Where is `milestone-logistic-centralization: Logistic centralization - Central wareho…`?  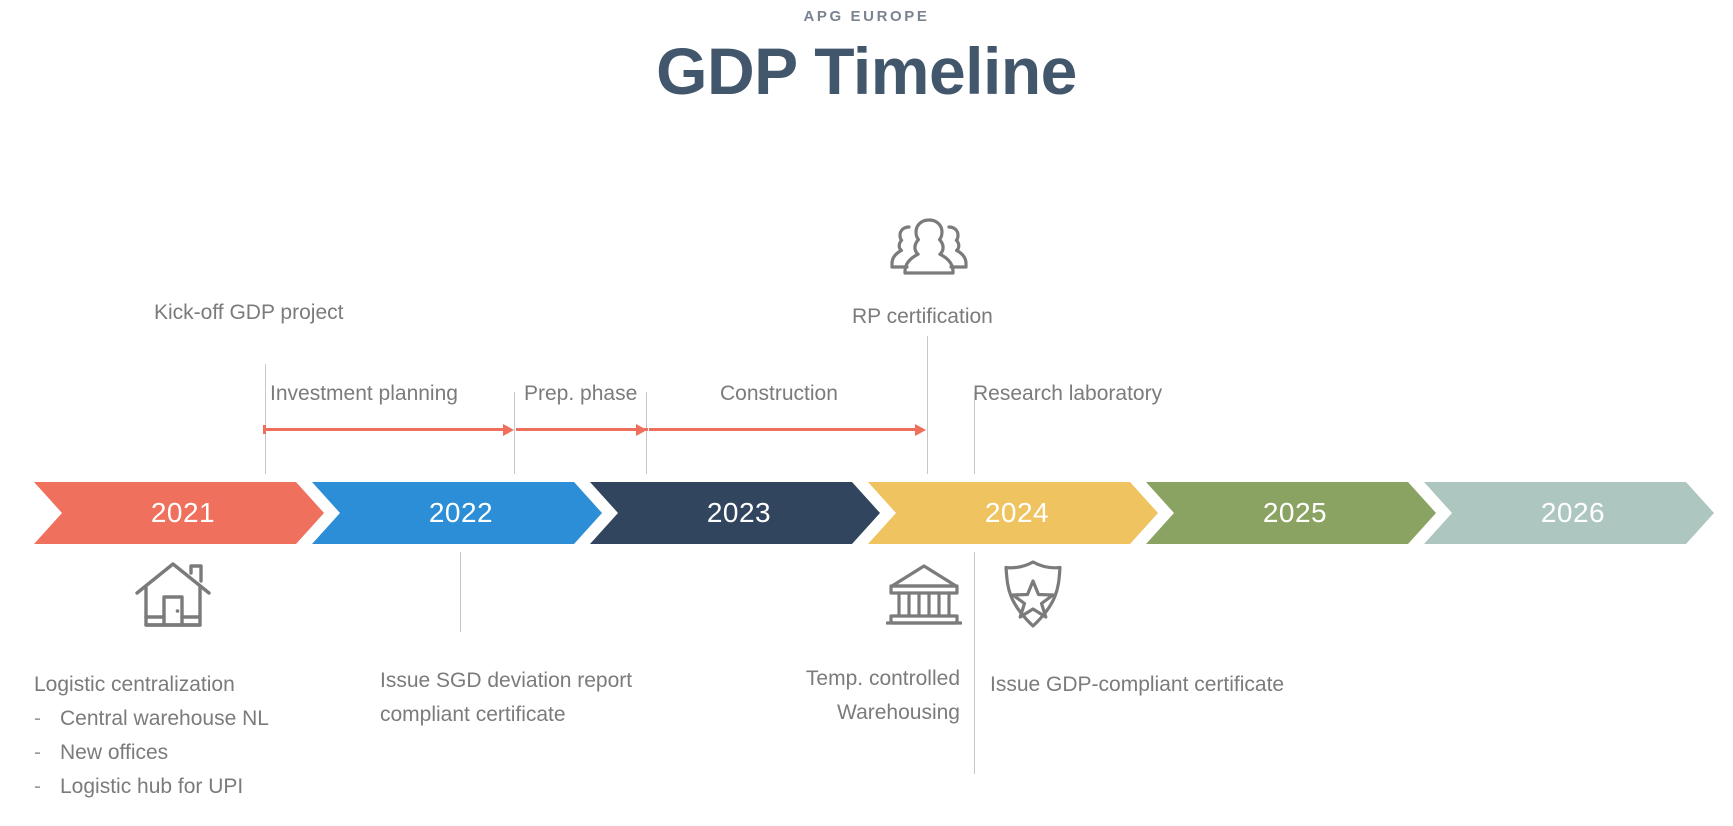 milestone-logistic-centralization: Logistic centralization - Central wareho… is located at coordinates (199, 736).